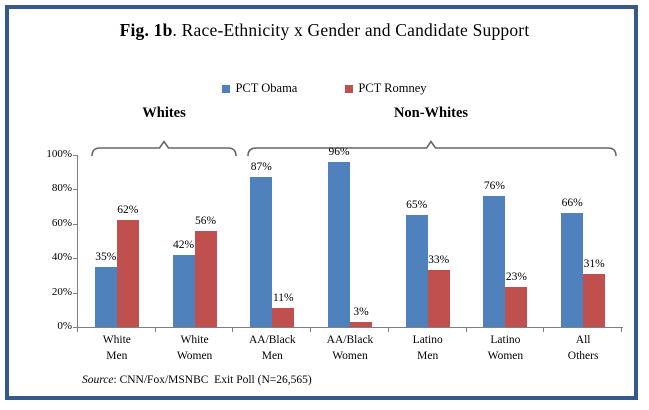  Describe the element at coordinates (206, 220) in the screenshot. I see `bar-value-label: 56%` at that location.